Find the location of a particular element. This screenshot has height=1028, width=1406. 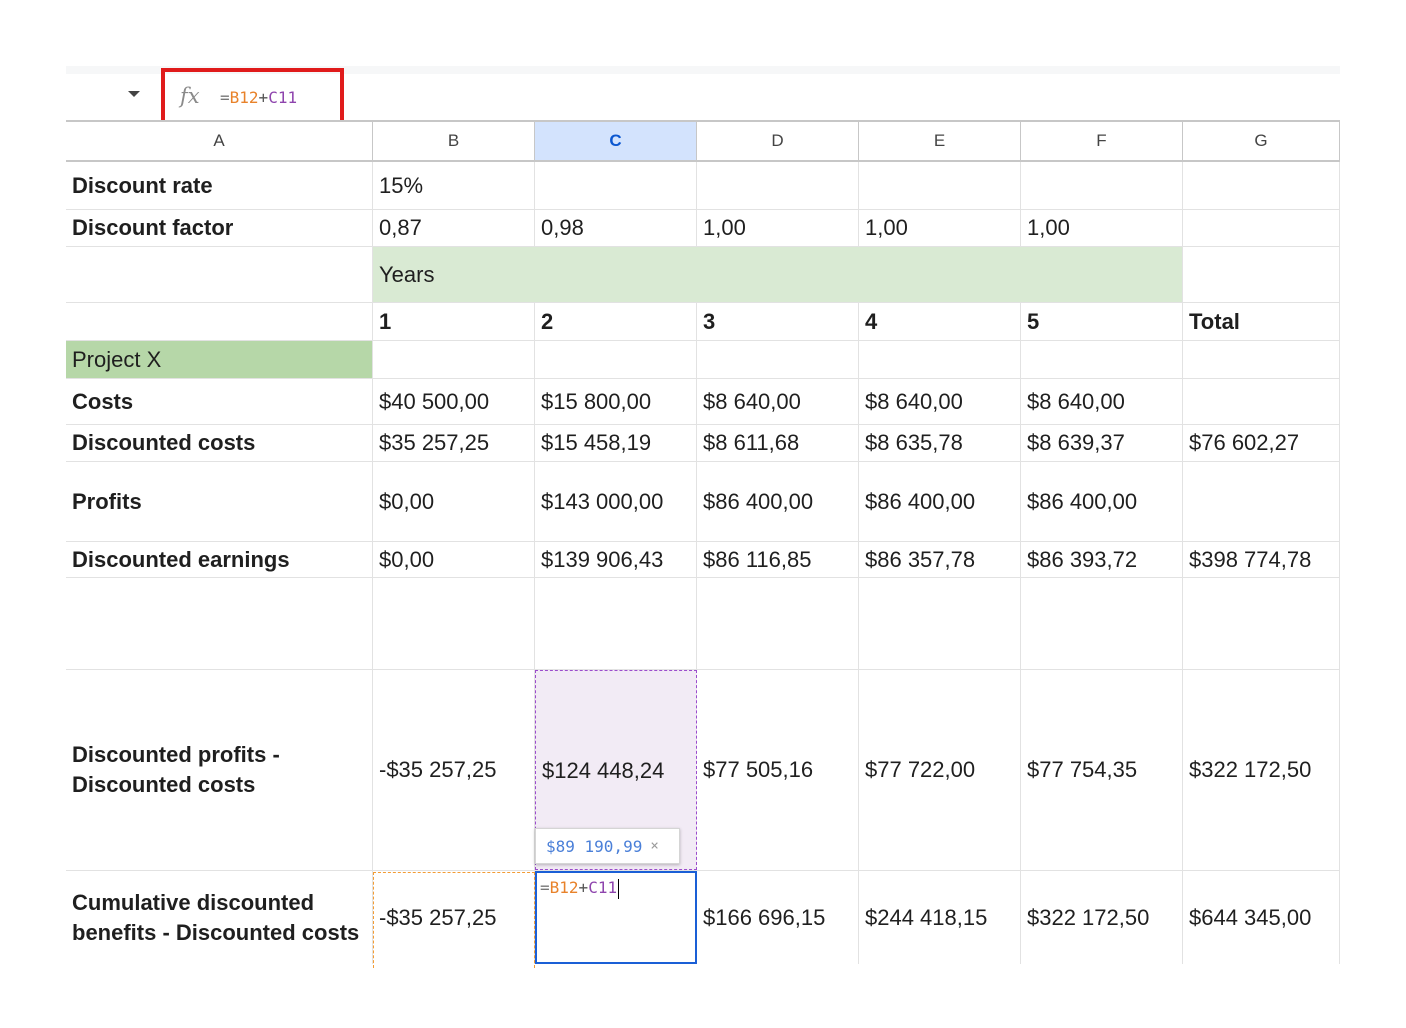

cell-editor: =B12+C11 is located at coordinates (580, 888).